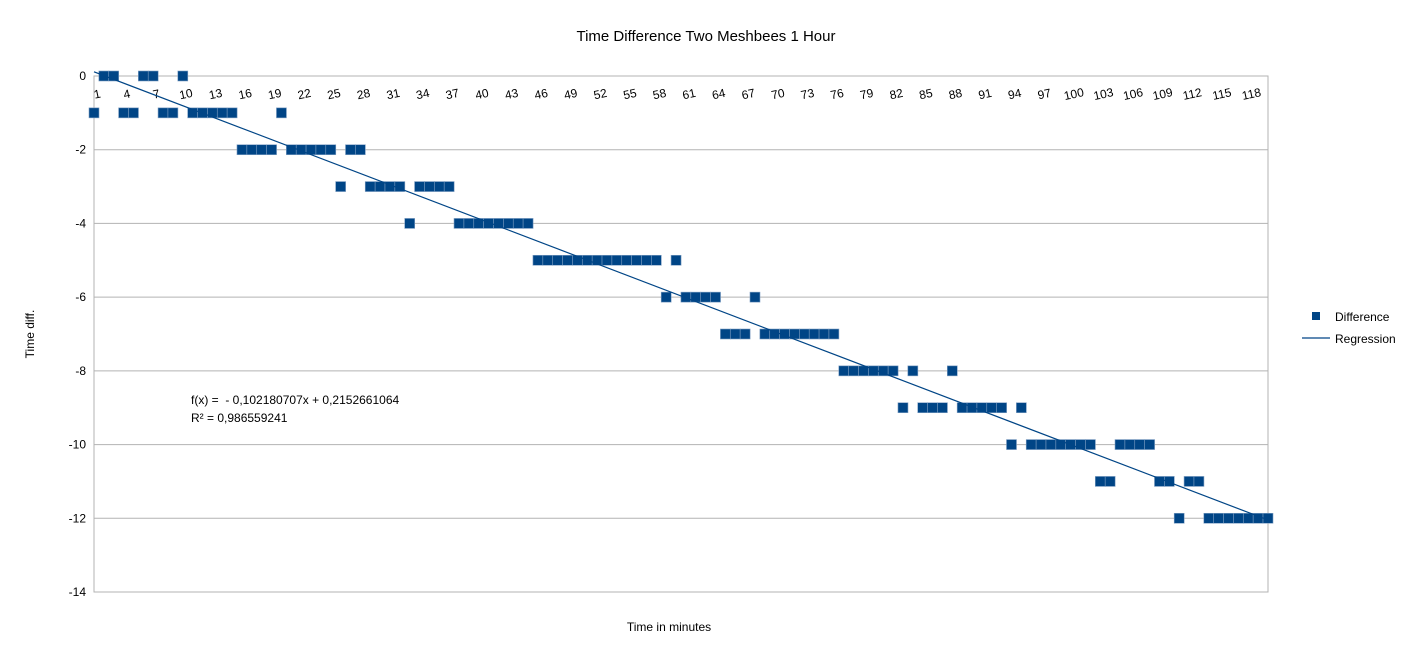  I want to click on x-tick-label: 112, so click(1192, 94).